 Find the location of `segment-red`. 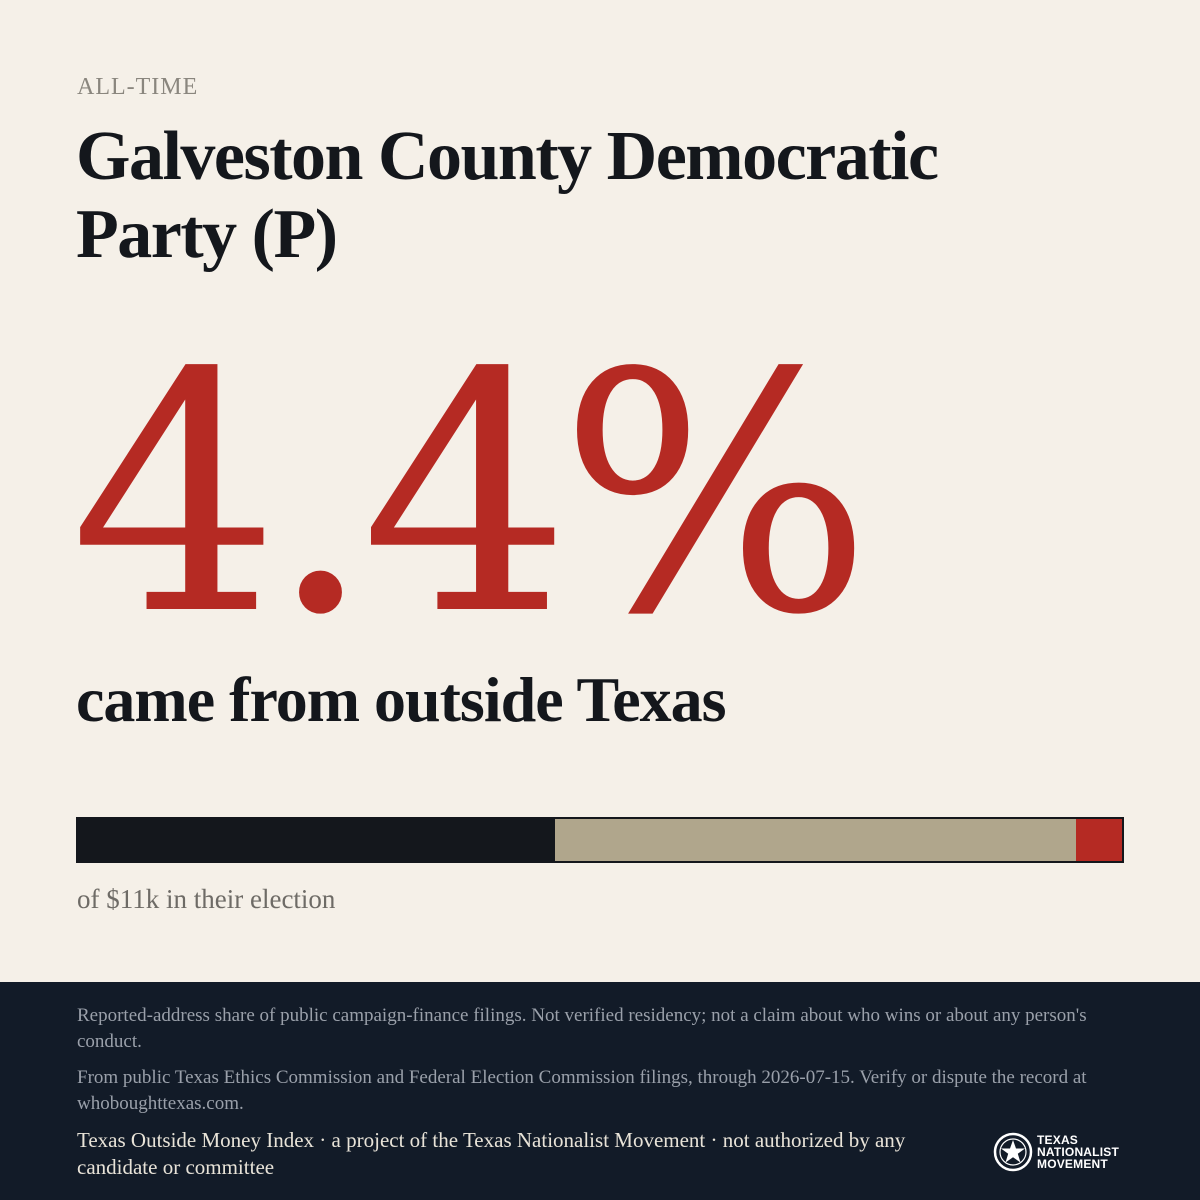

segment-red is located at coordinates (1099, 840).